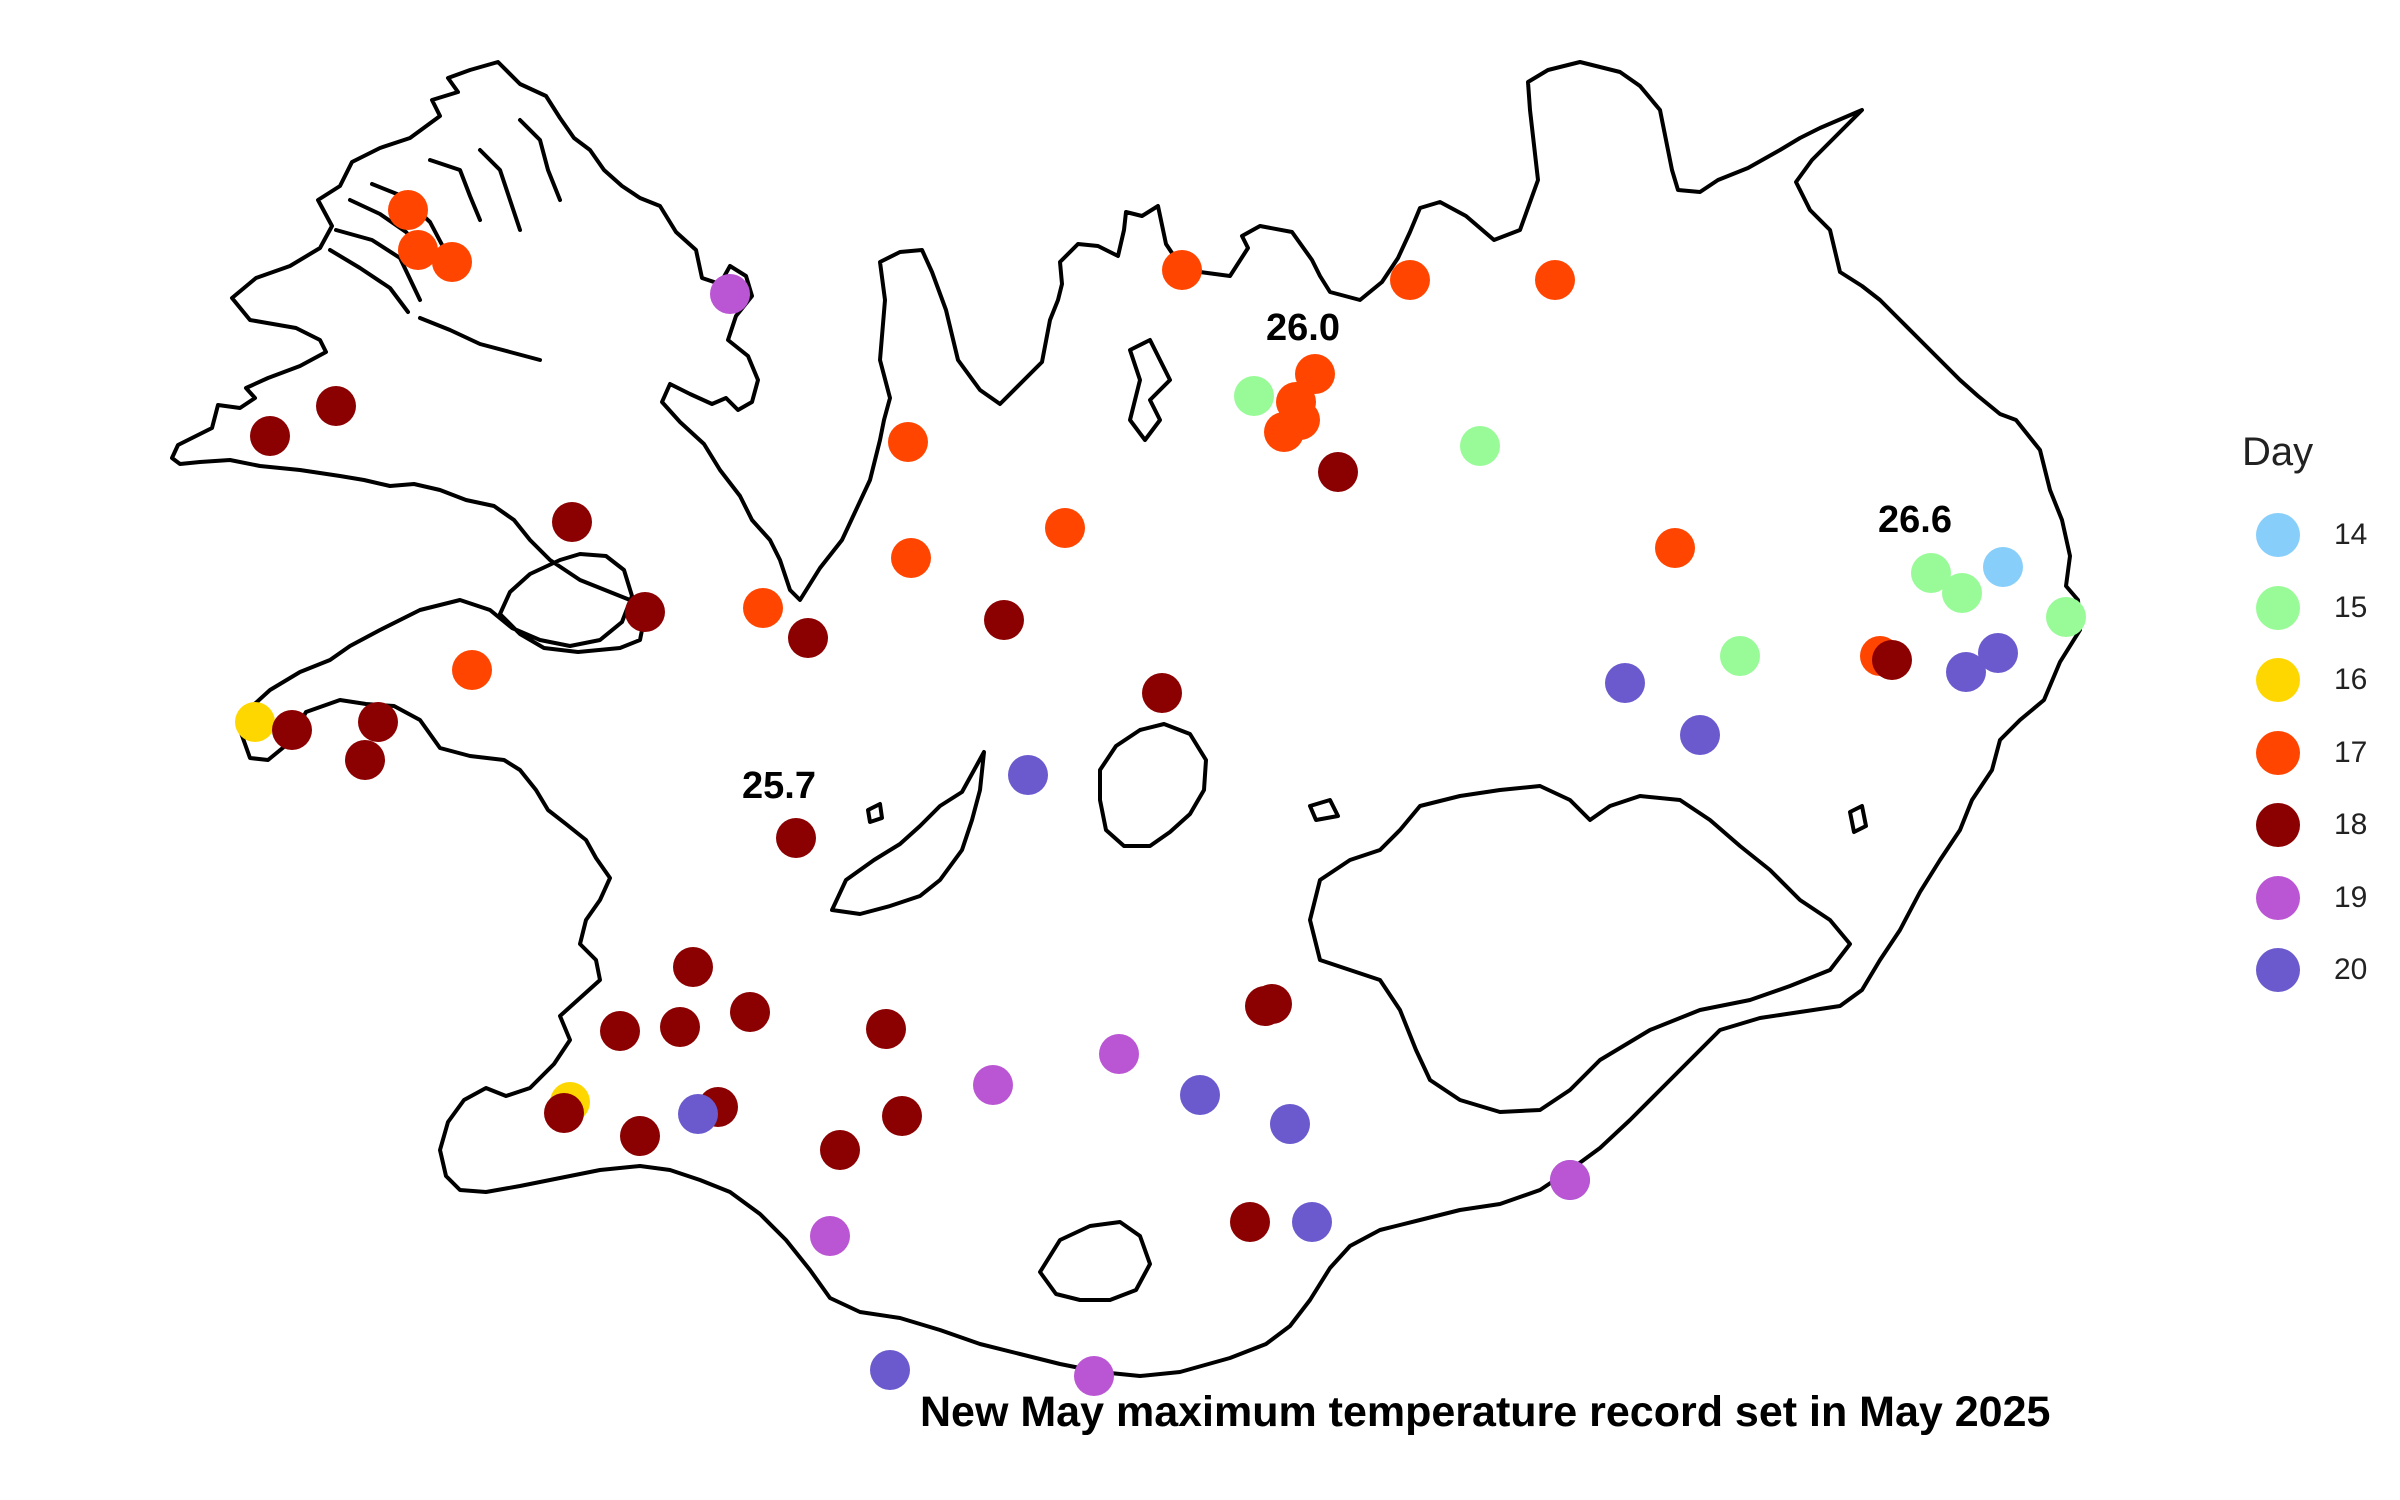 The height and width of the screenshot is (1500, 2400). I want to click on legend-item-20: 20, so click(2313, 970).